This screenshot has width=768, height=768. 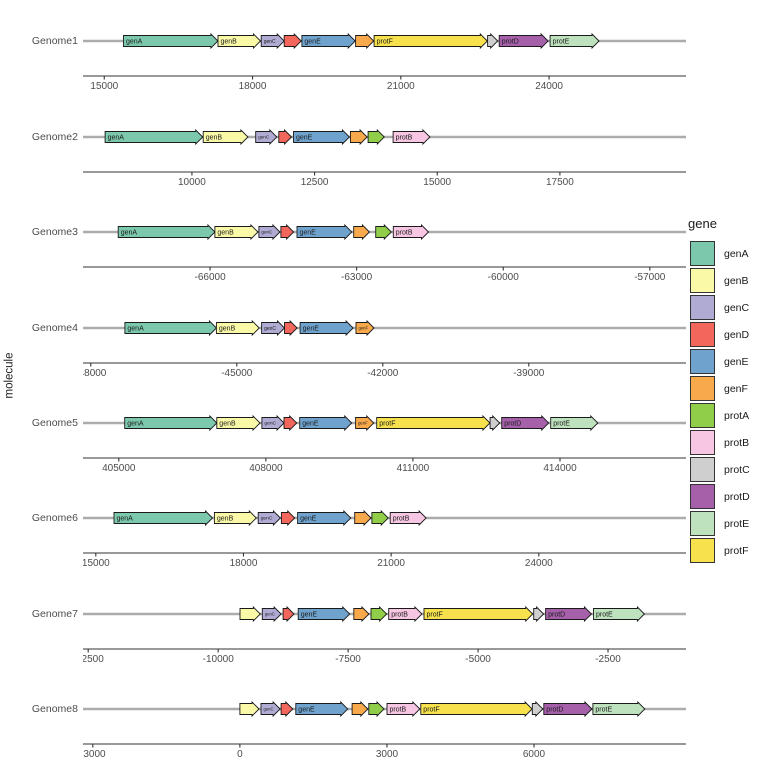 What do you see at coordinates (737, 523) in the screenshot?
I see `legend-label: protE` at bounding box center [737, 523].